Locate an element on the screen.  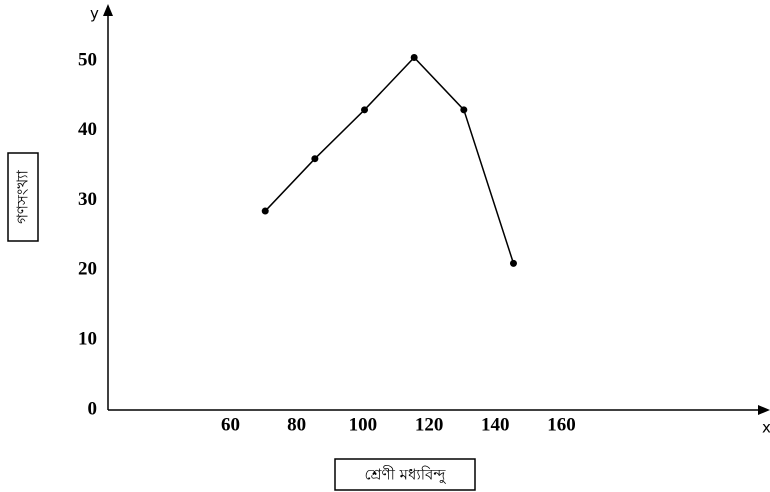
x-axis-label: শ্রেণী মধ্যবিন্দু is located at coordinates (406, 475).